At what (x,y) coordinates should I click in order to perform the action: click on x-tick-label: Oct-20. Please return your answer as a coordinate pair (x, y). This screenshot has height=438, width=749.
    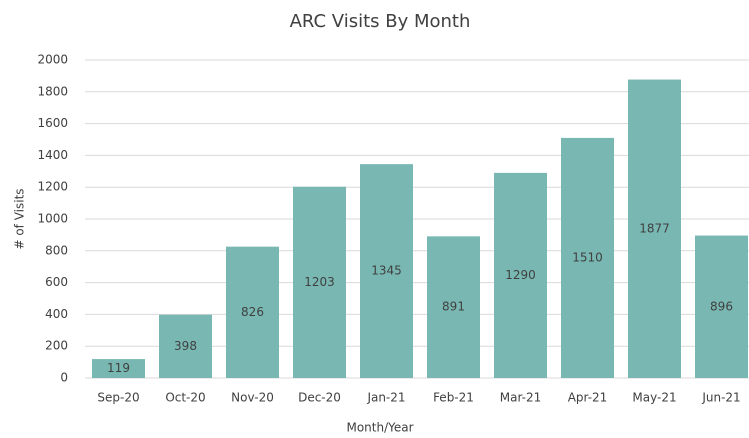
    Looking at the image, I should click on (185, 398).